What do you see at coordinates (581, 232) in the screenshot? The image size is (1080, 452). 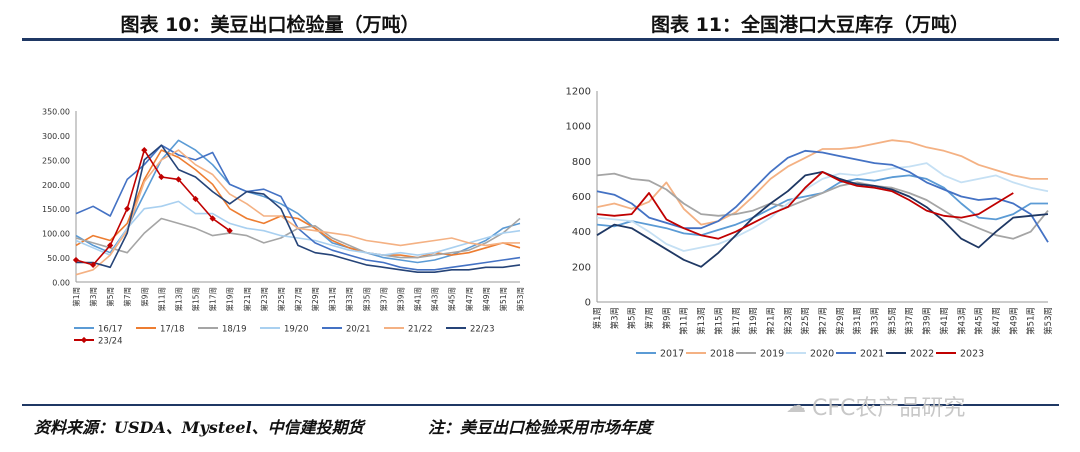 I see `right-y-tick-label: 400` at bounding box center [581, 232].